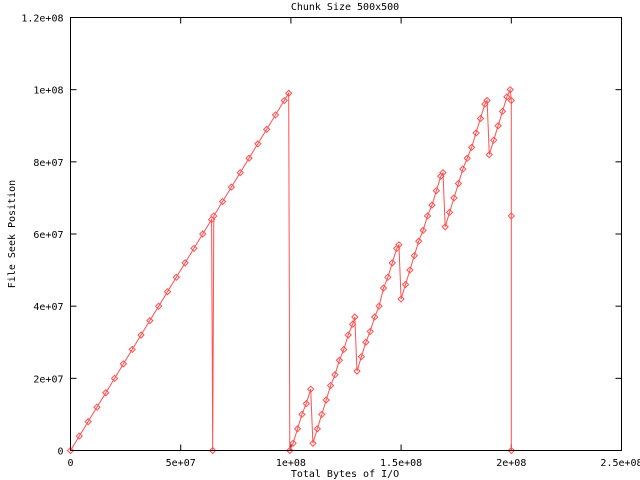 This screenshot has width=640, height=480. I want to click on x-tick-label: 2e+08, so click(511, 463).